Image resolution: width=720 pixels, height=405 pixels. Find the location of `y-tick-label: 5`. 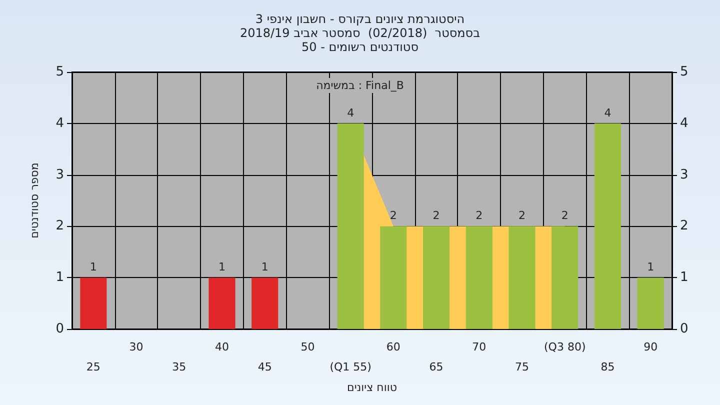

y-tick-label: 5 is located at coordinates (60, 72).